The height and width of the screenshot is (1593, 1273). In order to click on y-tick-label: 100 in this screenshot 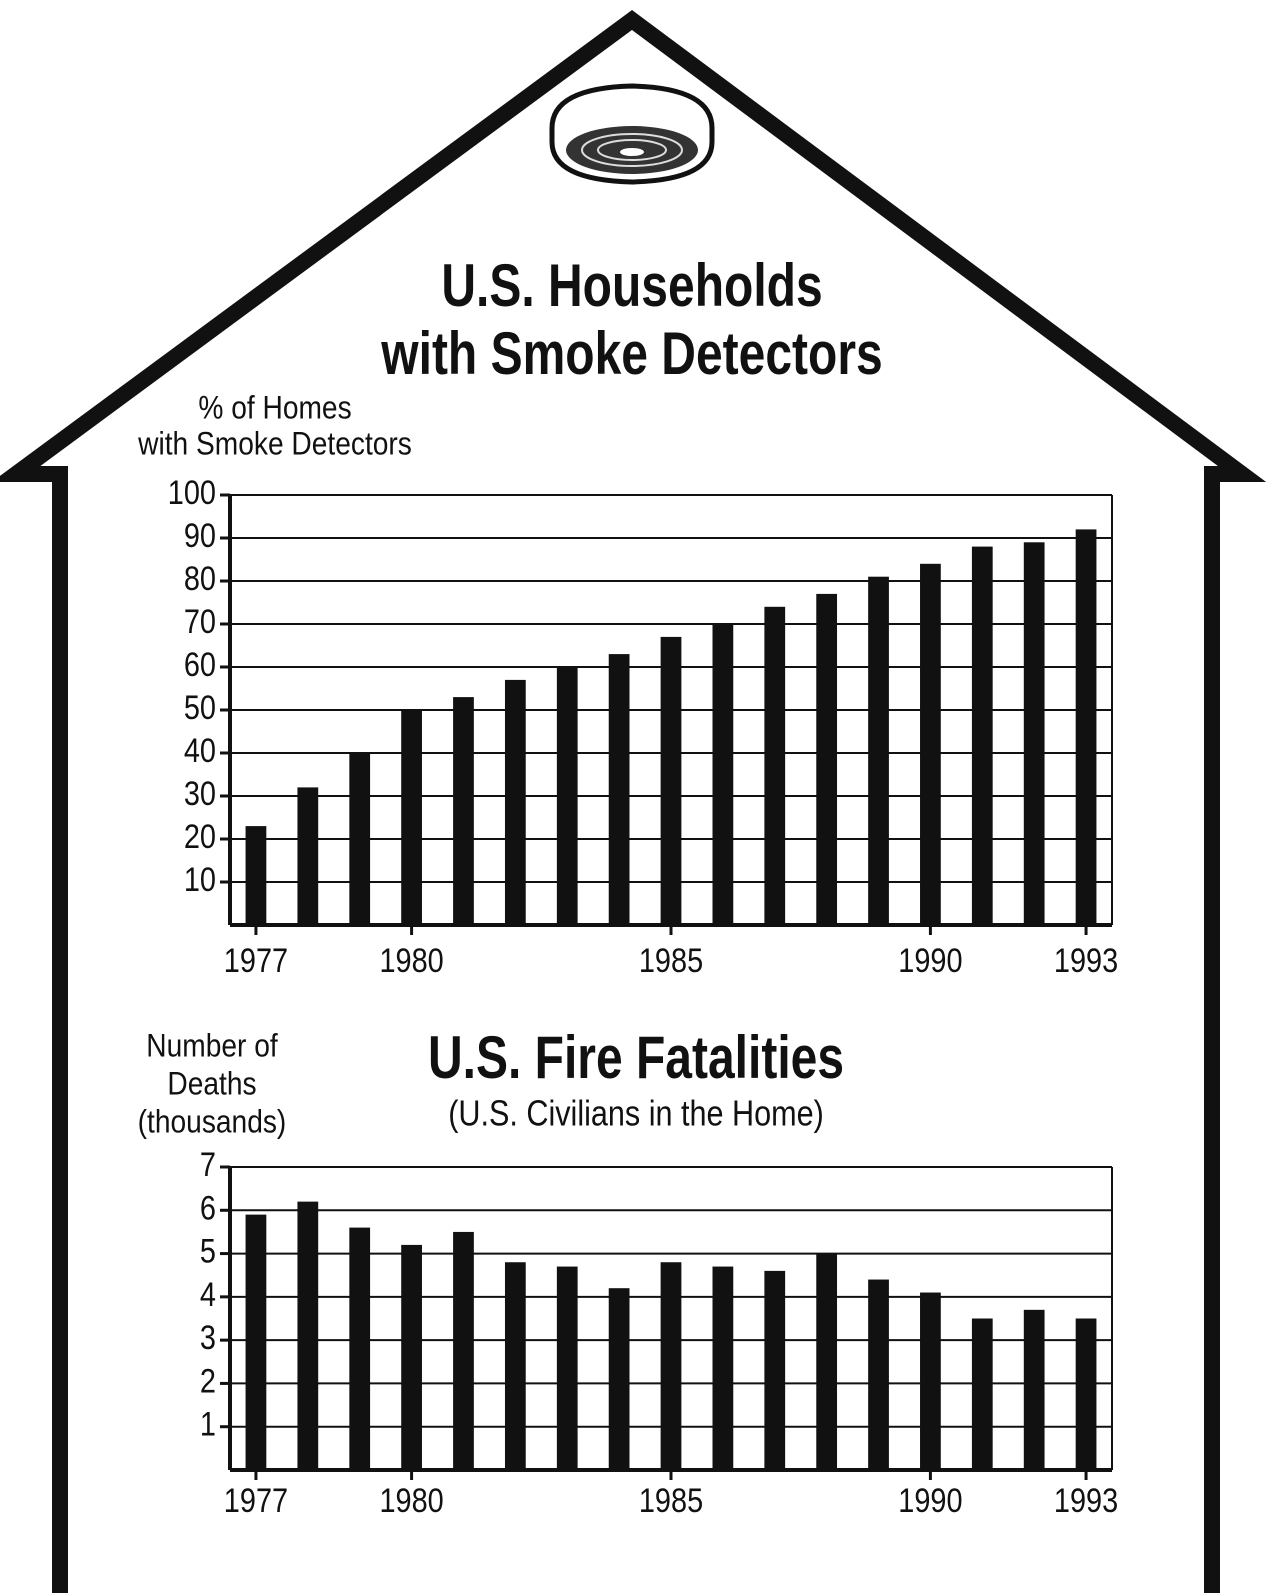, I will do `click(192, 492)`.